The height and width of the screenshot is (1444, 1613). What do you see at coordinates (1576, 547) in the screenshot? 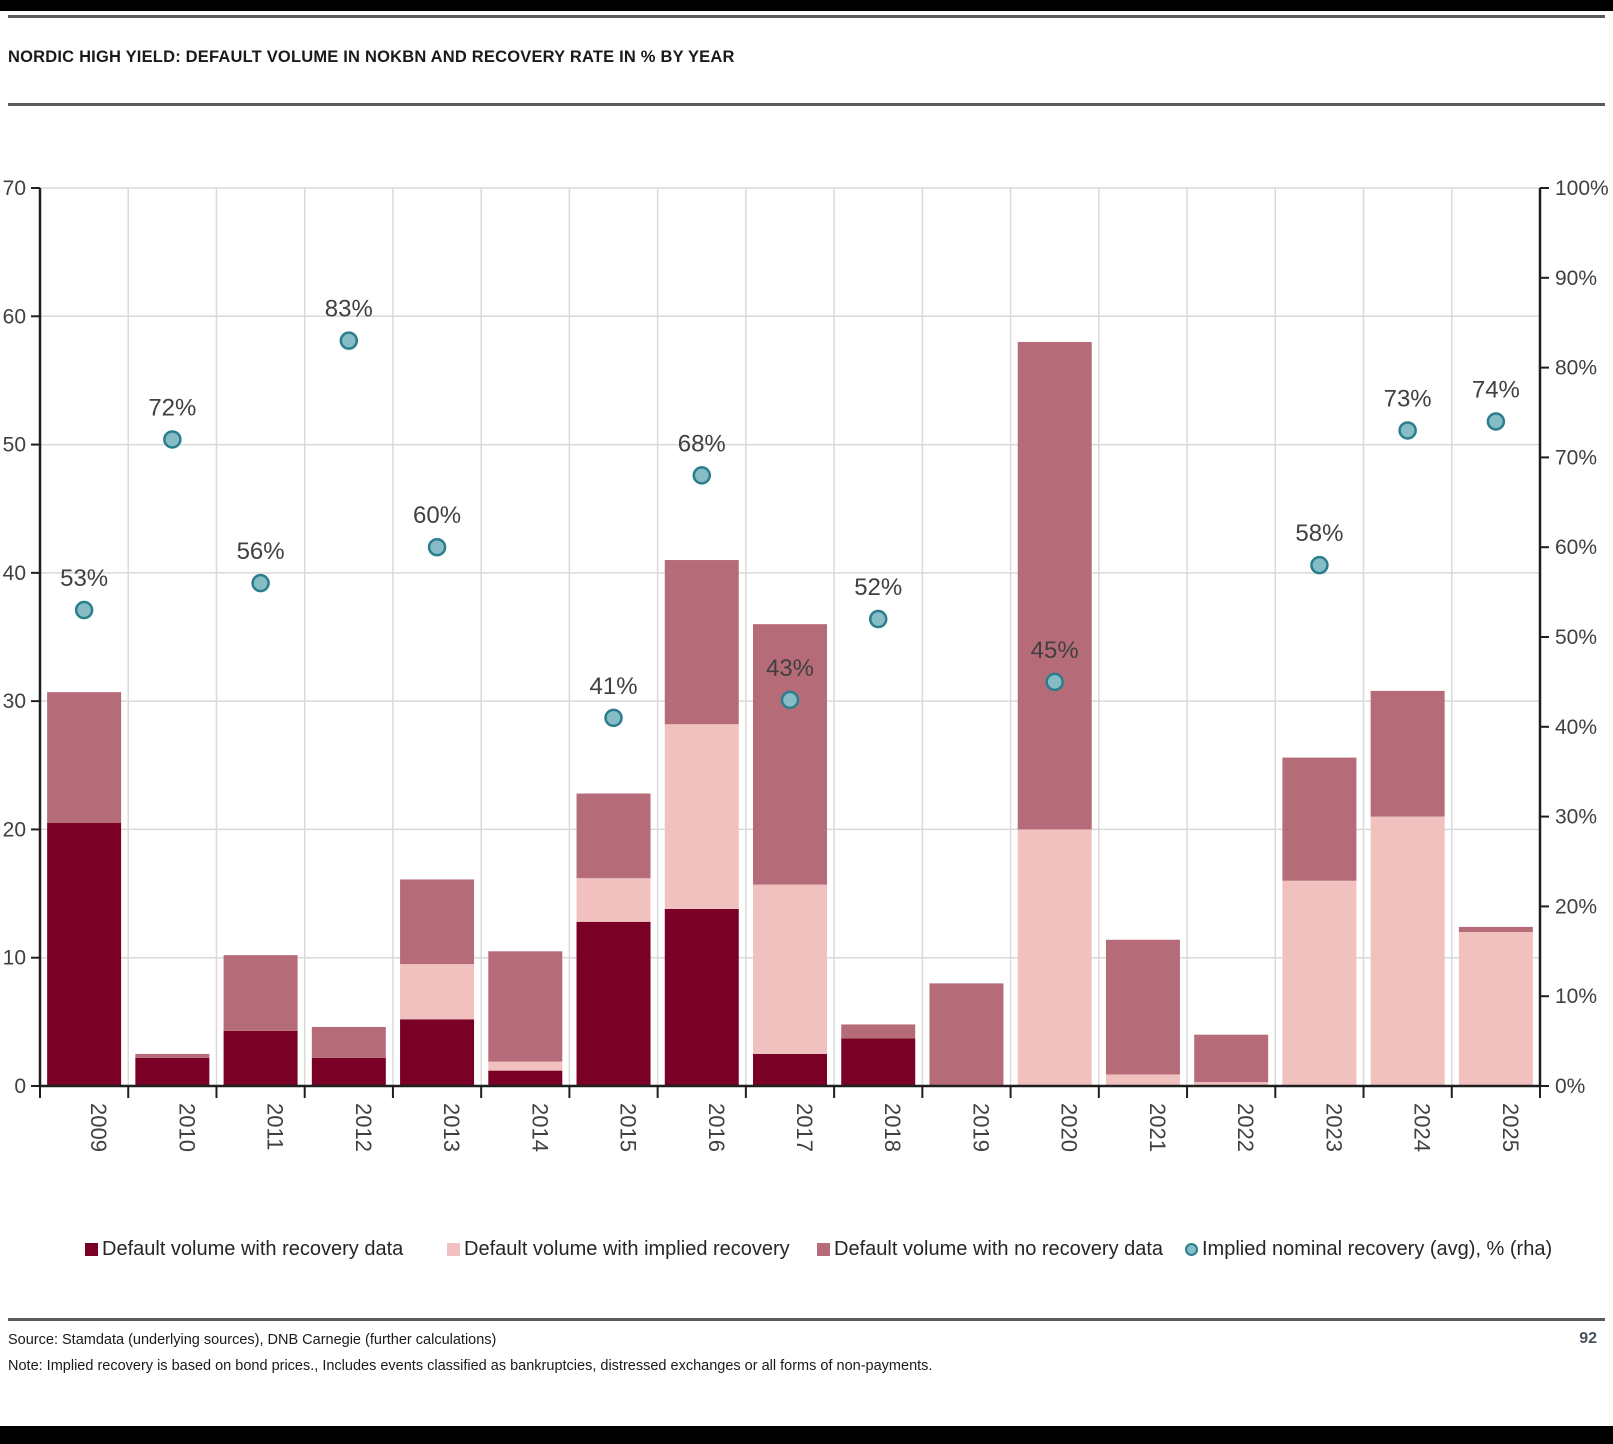
I see `right-axis-label: 60%` at bounding box center [1576, 547].